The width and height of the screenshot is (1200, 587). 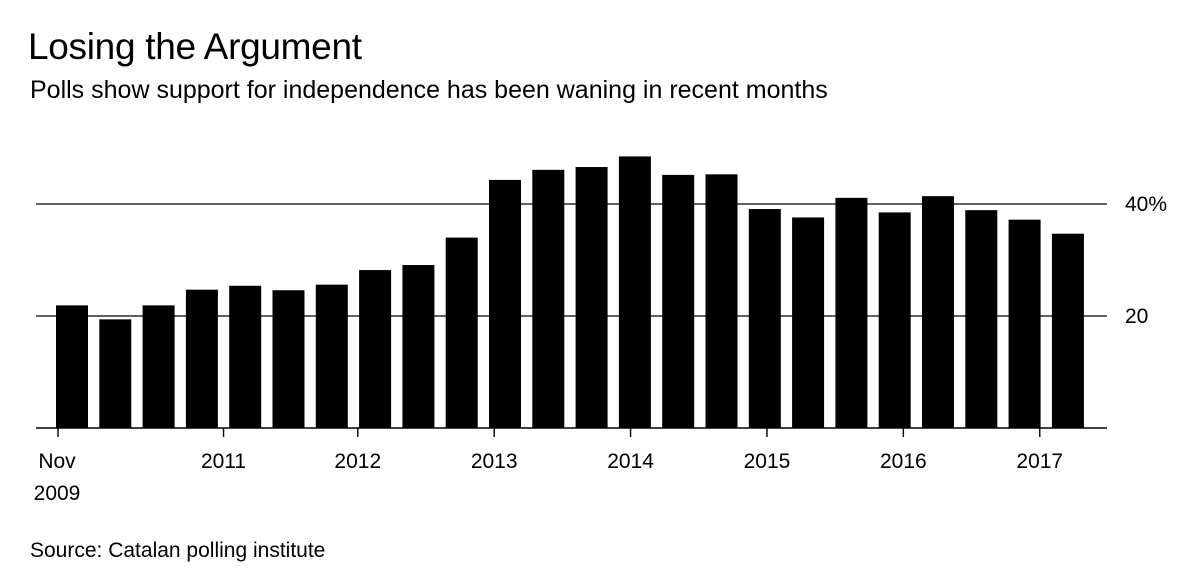 I want to click on source-note: Source: Catalan polling institute, so click(x=178, y=550).